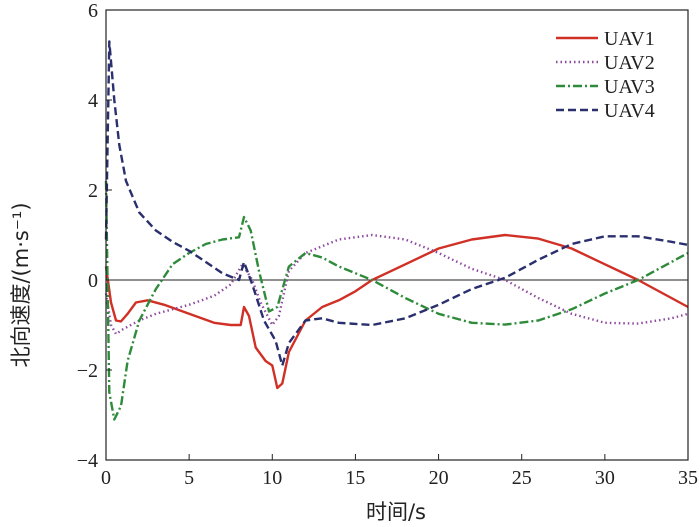  Describe the element at coordinates (87, 461) in the screenshot. I see `y-tick-label: −4` at that location.